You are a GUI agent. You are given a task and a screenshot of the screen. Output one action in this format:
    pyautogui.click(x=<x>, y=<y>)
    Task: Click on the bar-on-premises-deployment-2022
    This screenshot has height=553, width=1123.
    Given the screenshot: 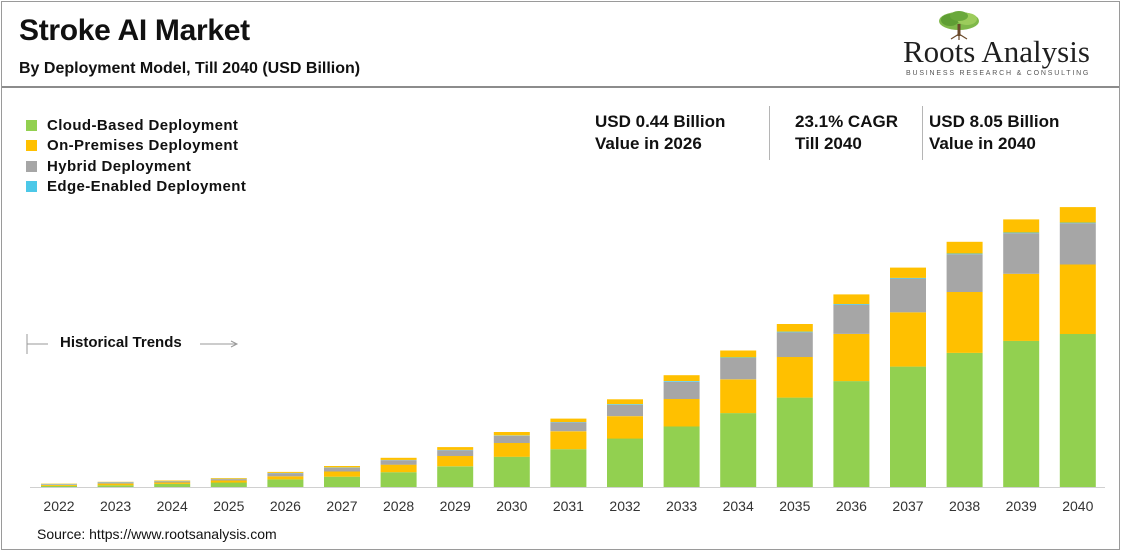 What is the action you would take?
    pyautogui.click(x=59, y=485)
    